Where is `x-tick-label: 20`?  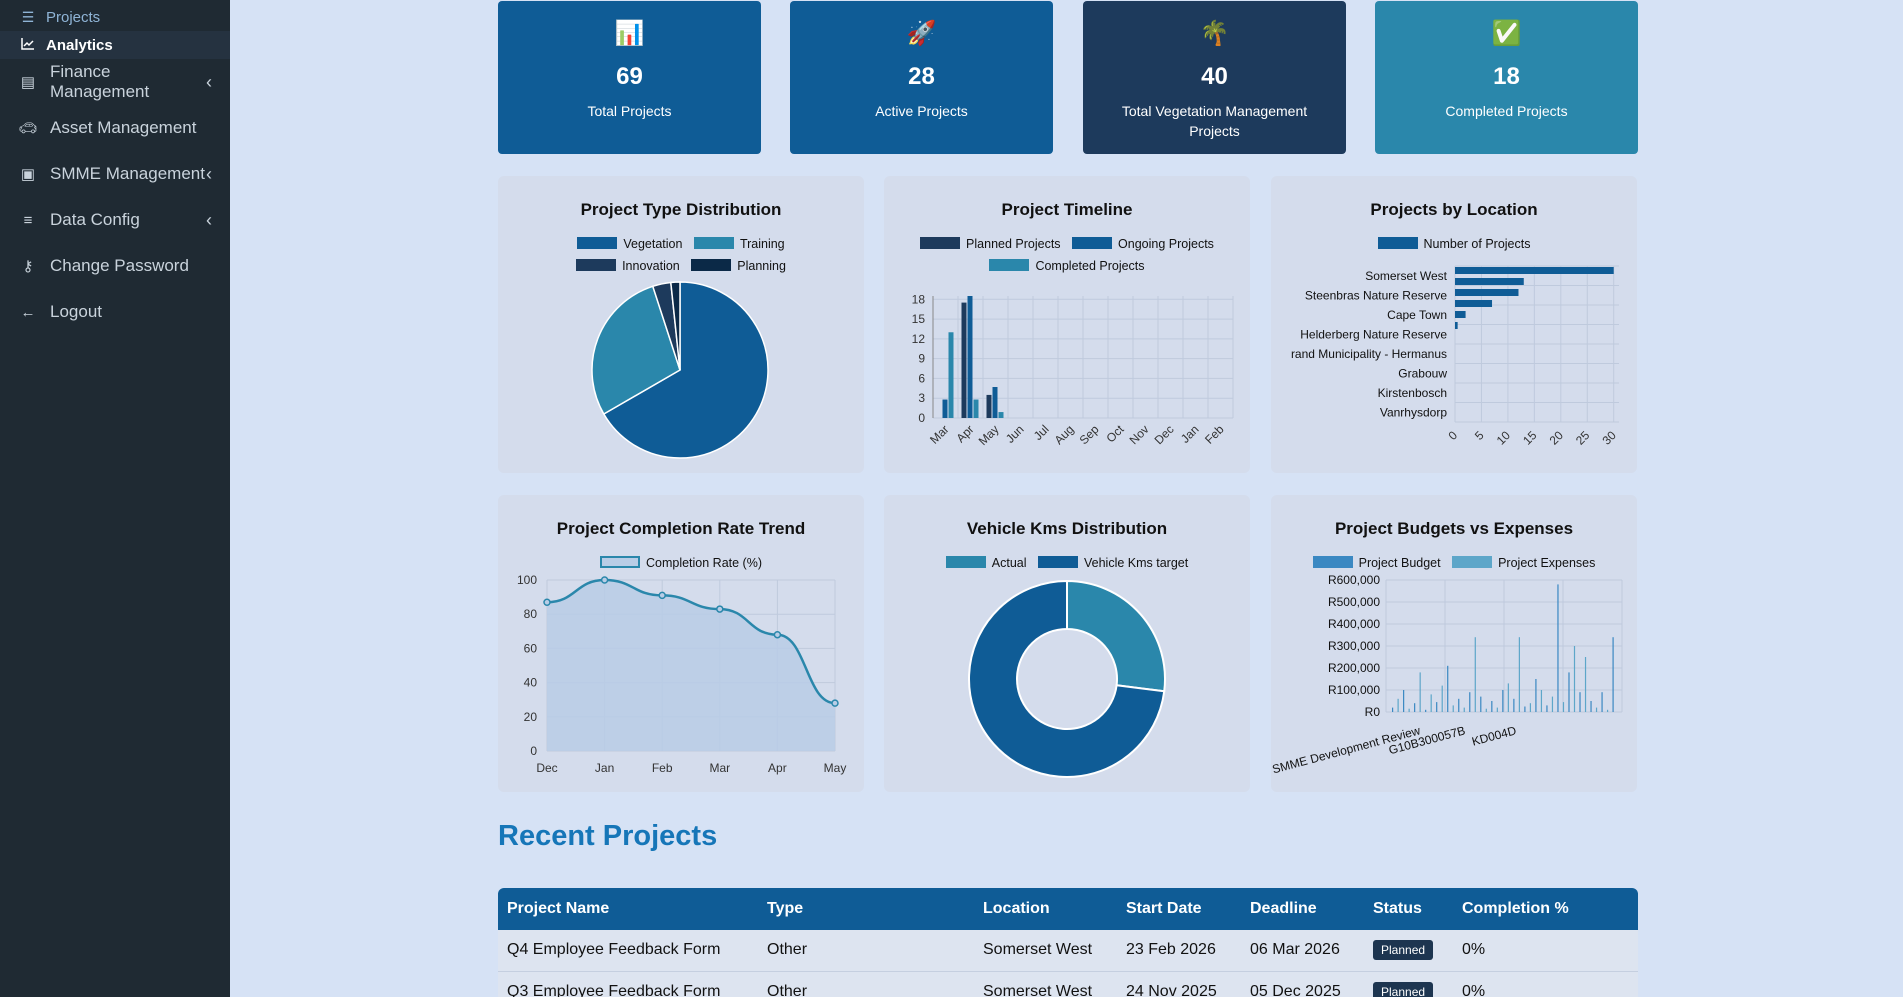 x-tick-label: 20 is located at coordinates (1557, 438).